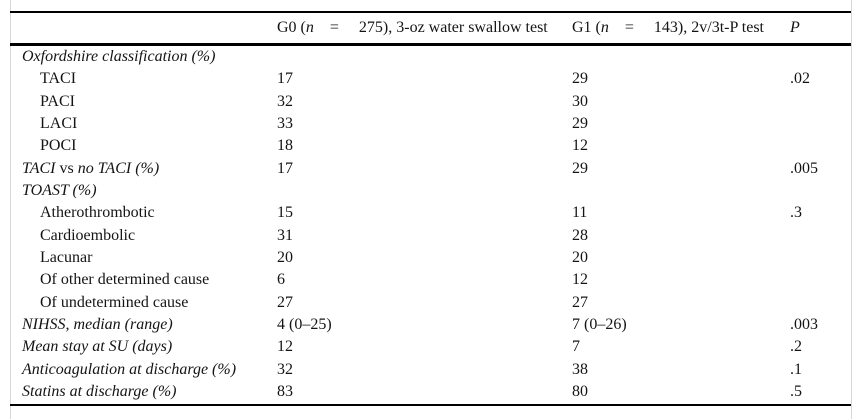  I want to click on row-label: Of undetermined cause, so click(143, 303).